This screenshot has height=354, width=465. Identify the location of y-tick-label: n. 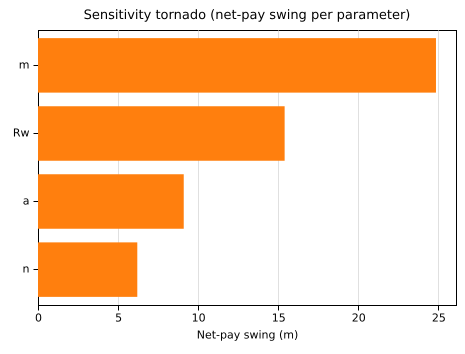
(26, 269).